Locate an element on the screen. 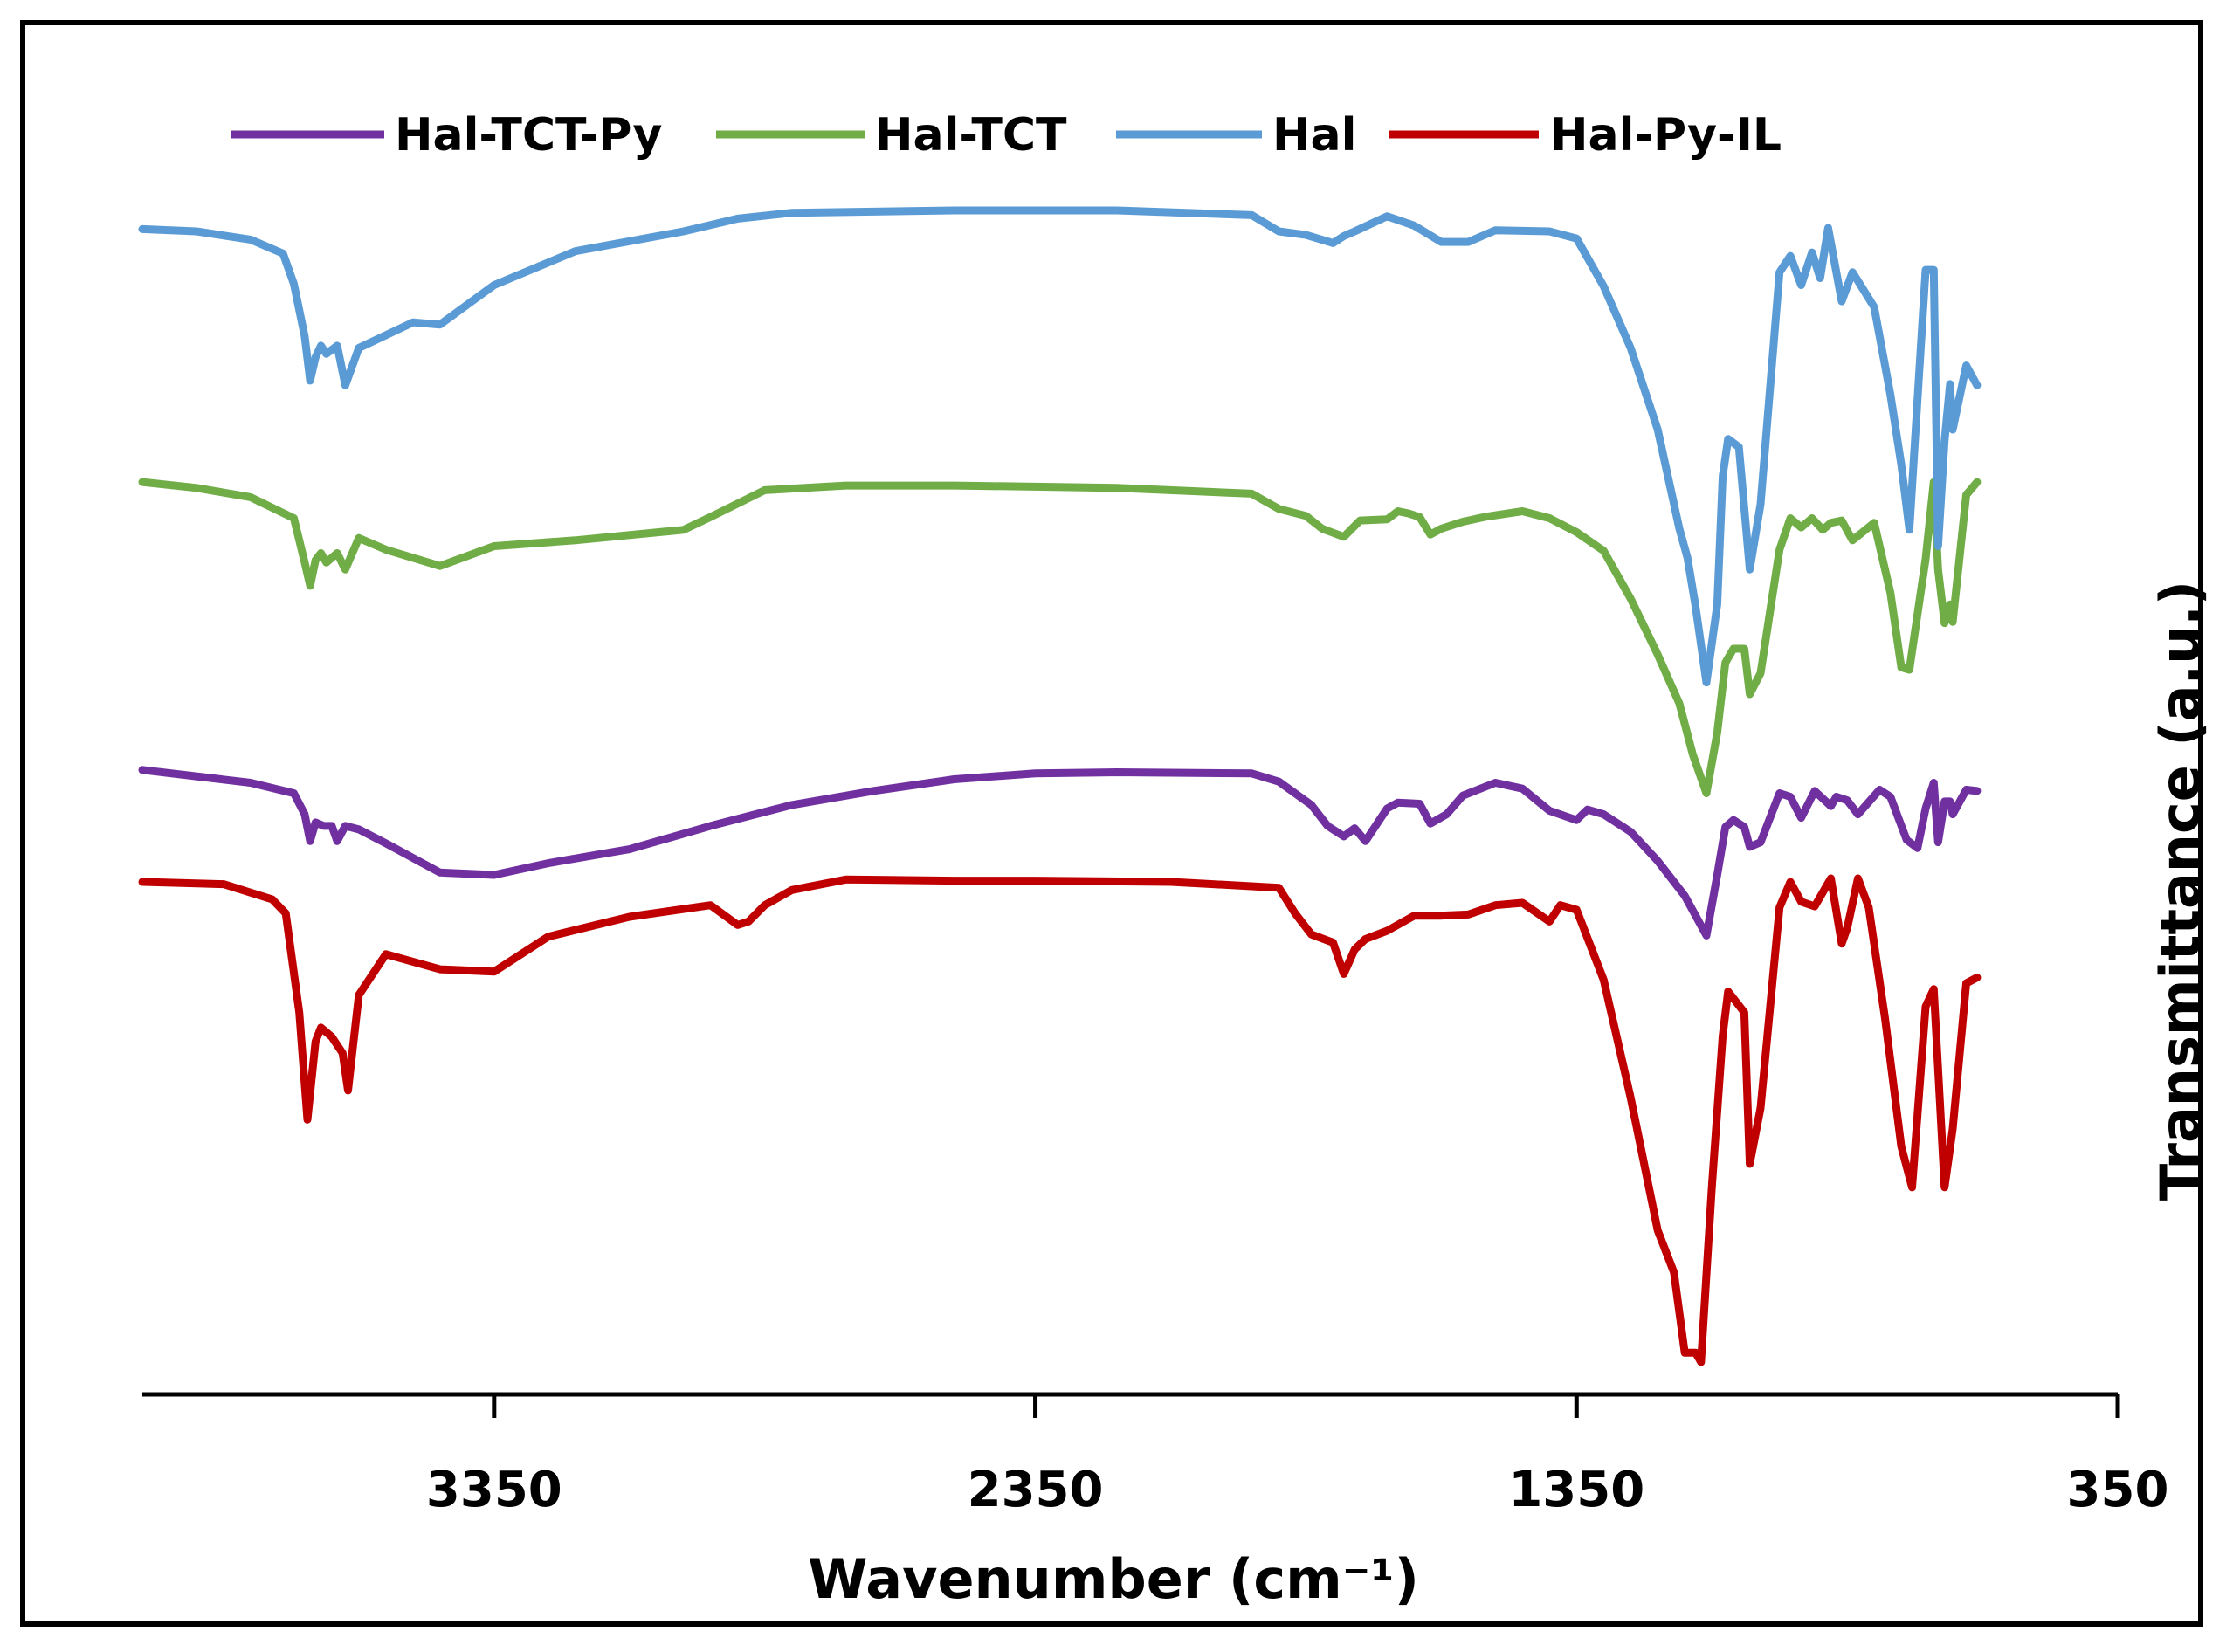 This screenshot has height=1652, width=2240. x-tick-label: 3350 is located at coordinates (494, 1490).